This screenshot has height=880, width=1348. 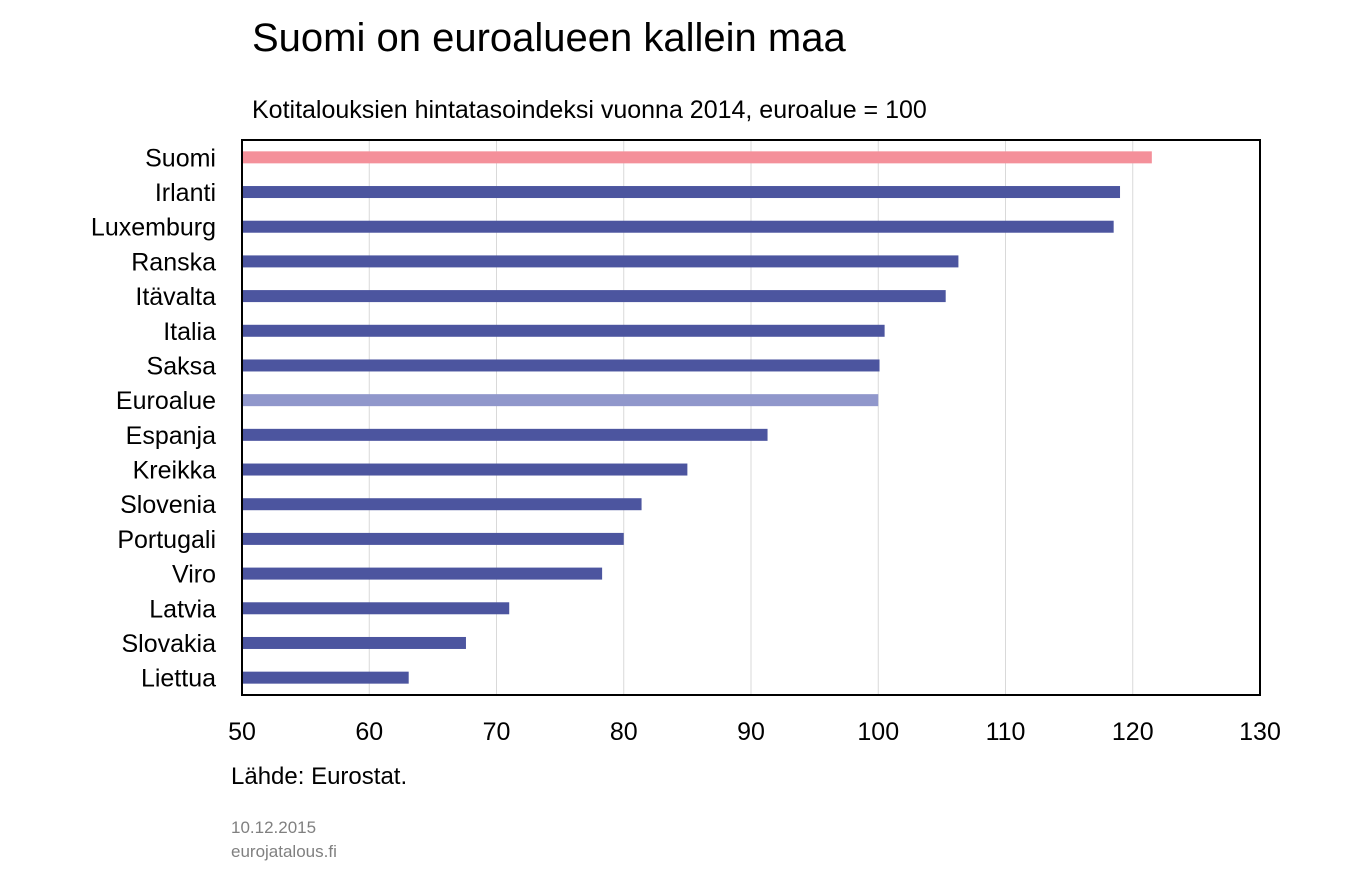 What do you see at coordinates (168, 505) in the screenshot?
I see `category-label: Slovenia` at bounding box center [168, 505].